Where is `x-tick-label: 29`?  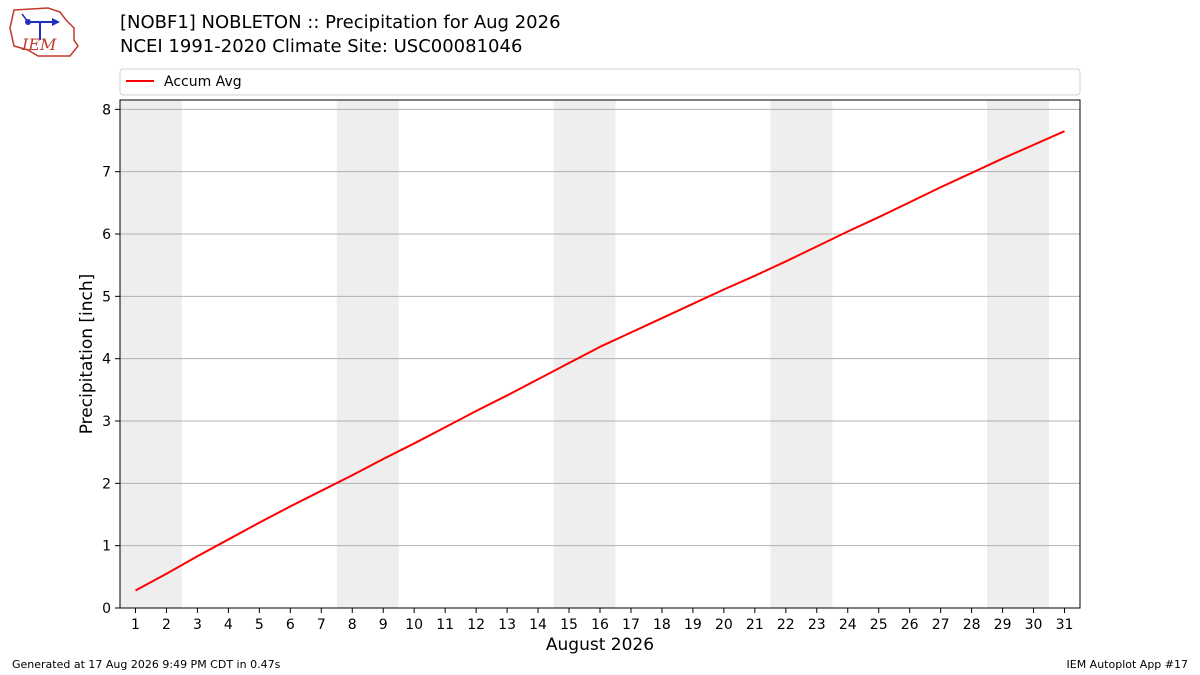
x-tick-label: 29 is located at coordinates (1003, 625).